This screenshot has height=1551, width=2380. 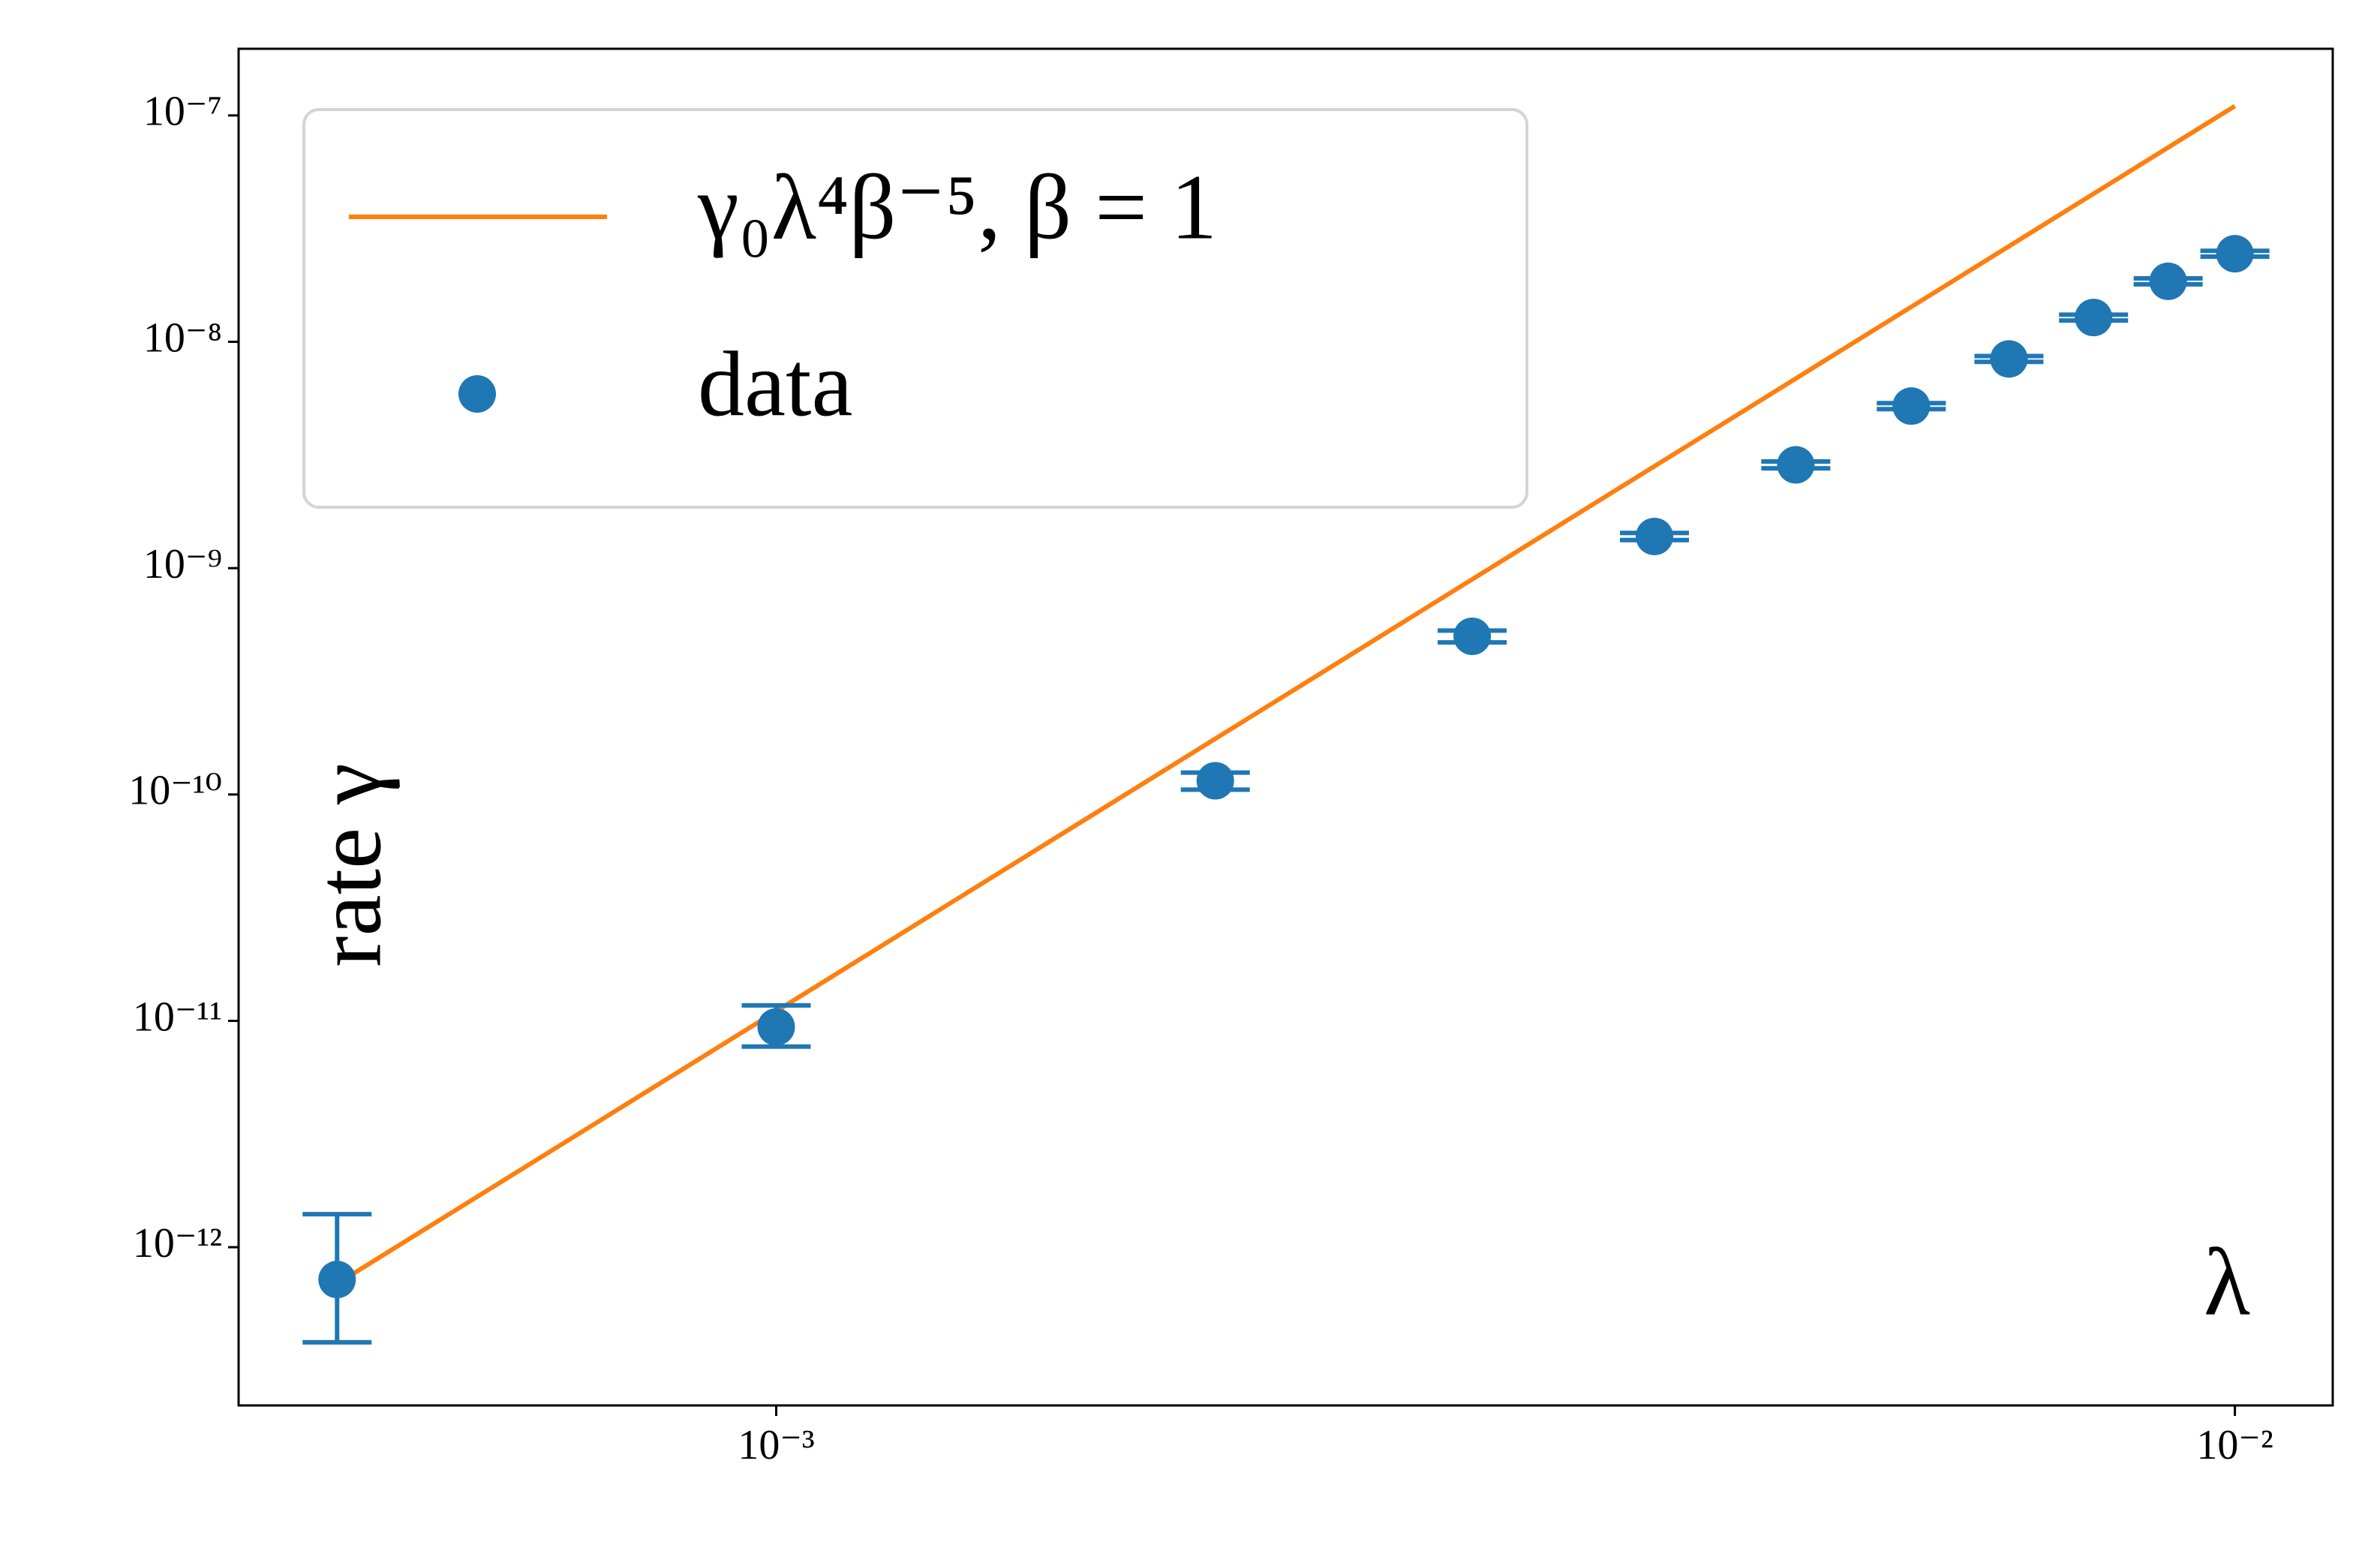 What do you see at coordinates (177, 1017) in the screenshot?
I see `y-tick-label: 10⁻¹¹` at bounding box center [177, 1017].